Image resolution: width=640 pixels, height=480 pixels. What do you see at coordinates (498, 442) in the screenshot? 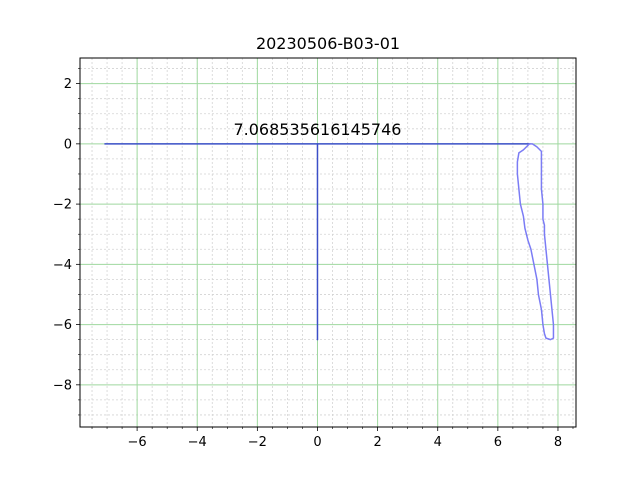
I see `x-tick-label: 6` at bounding box center [498, 442].